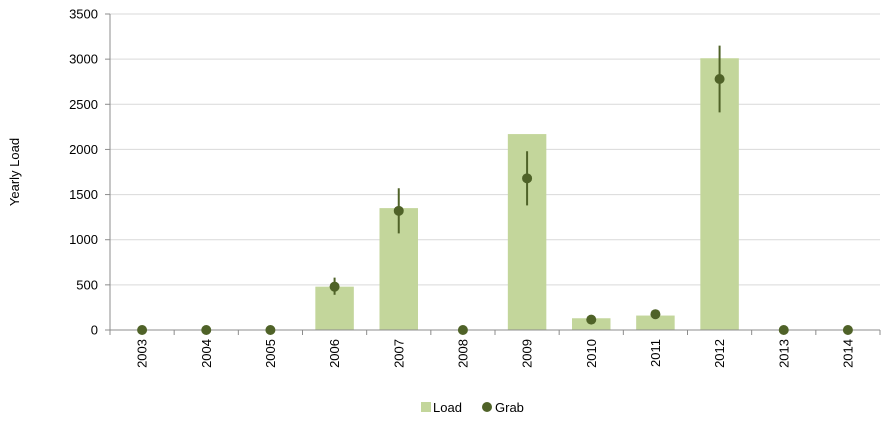 The height and width of the screenshot is (421, 881). Describe the element at coordinates (591, 319) in the screenshot. I see `point-grab-2010` at that location.